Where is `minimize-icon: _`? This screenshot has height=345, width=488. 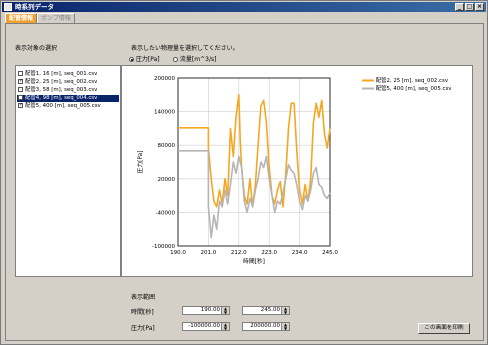 minimize-icon: _ is located at coordinates (459, 7).